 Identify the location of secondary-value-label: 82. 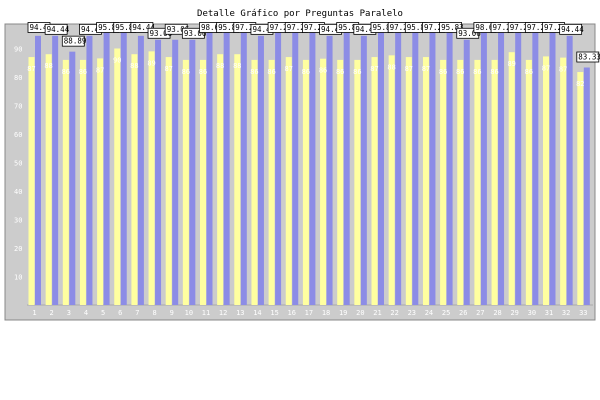
(580, 84).